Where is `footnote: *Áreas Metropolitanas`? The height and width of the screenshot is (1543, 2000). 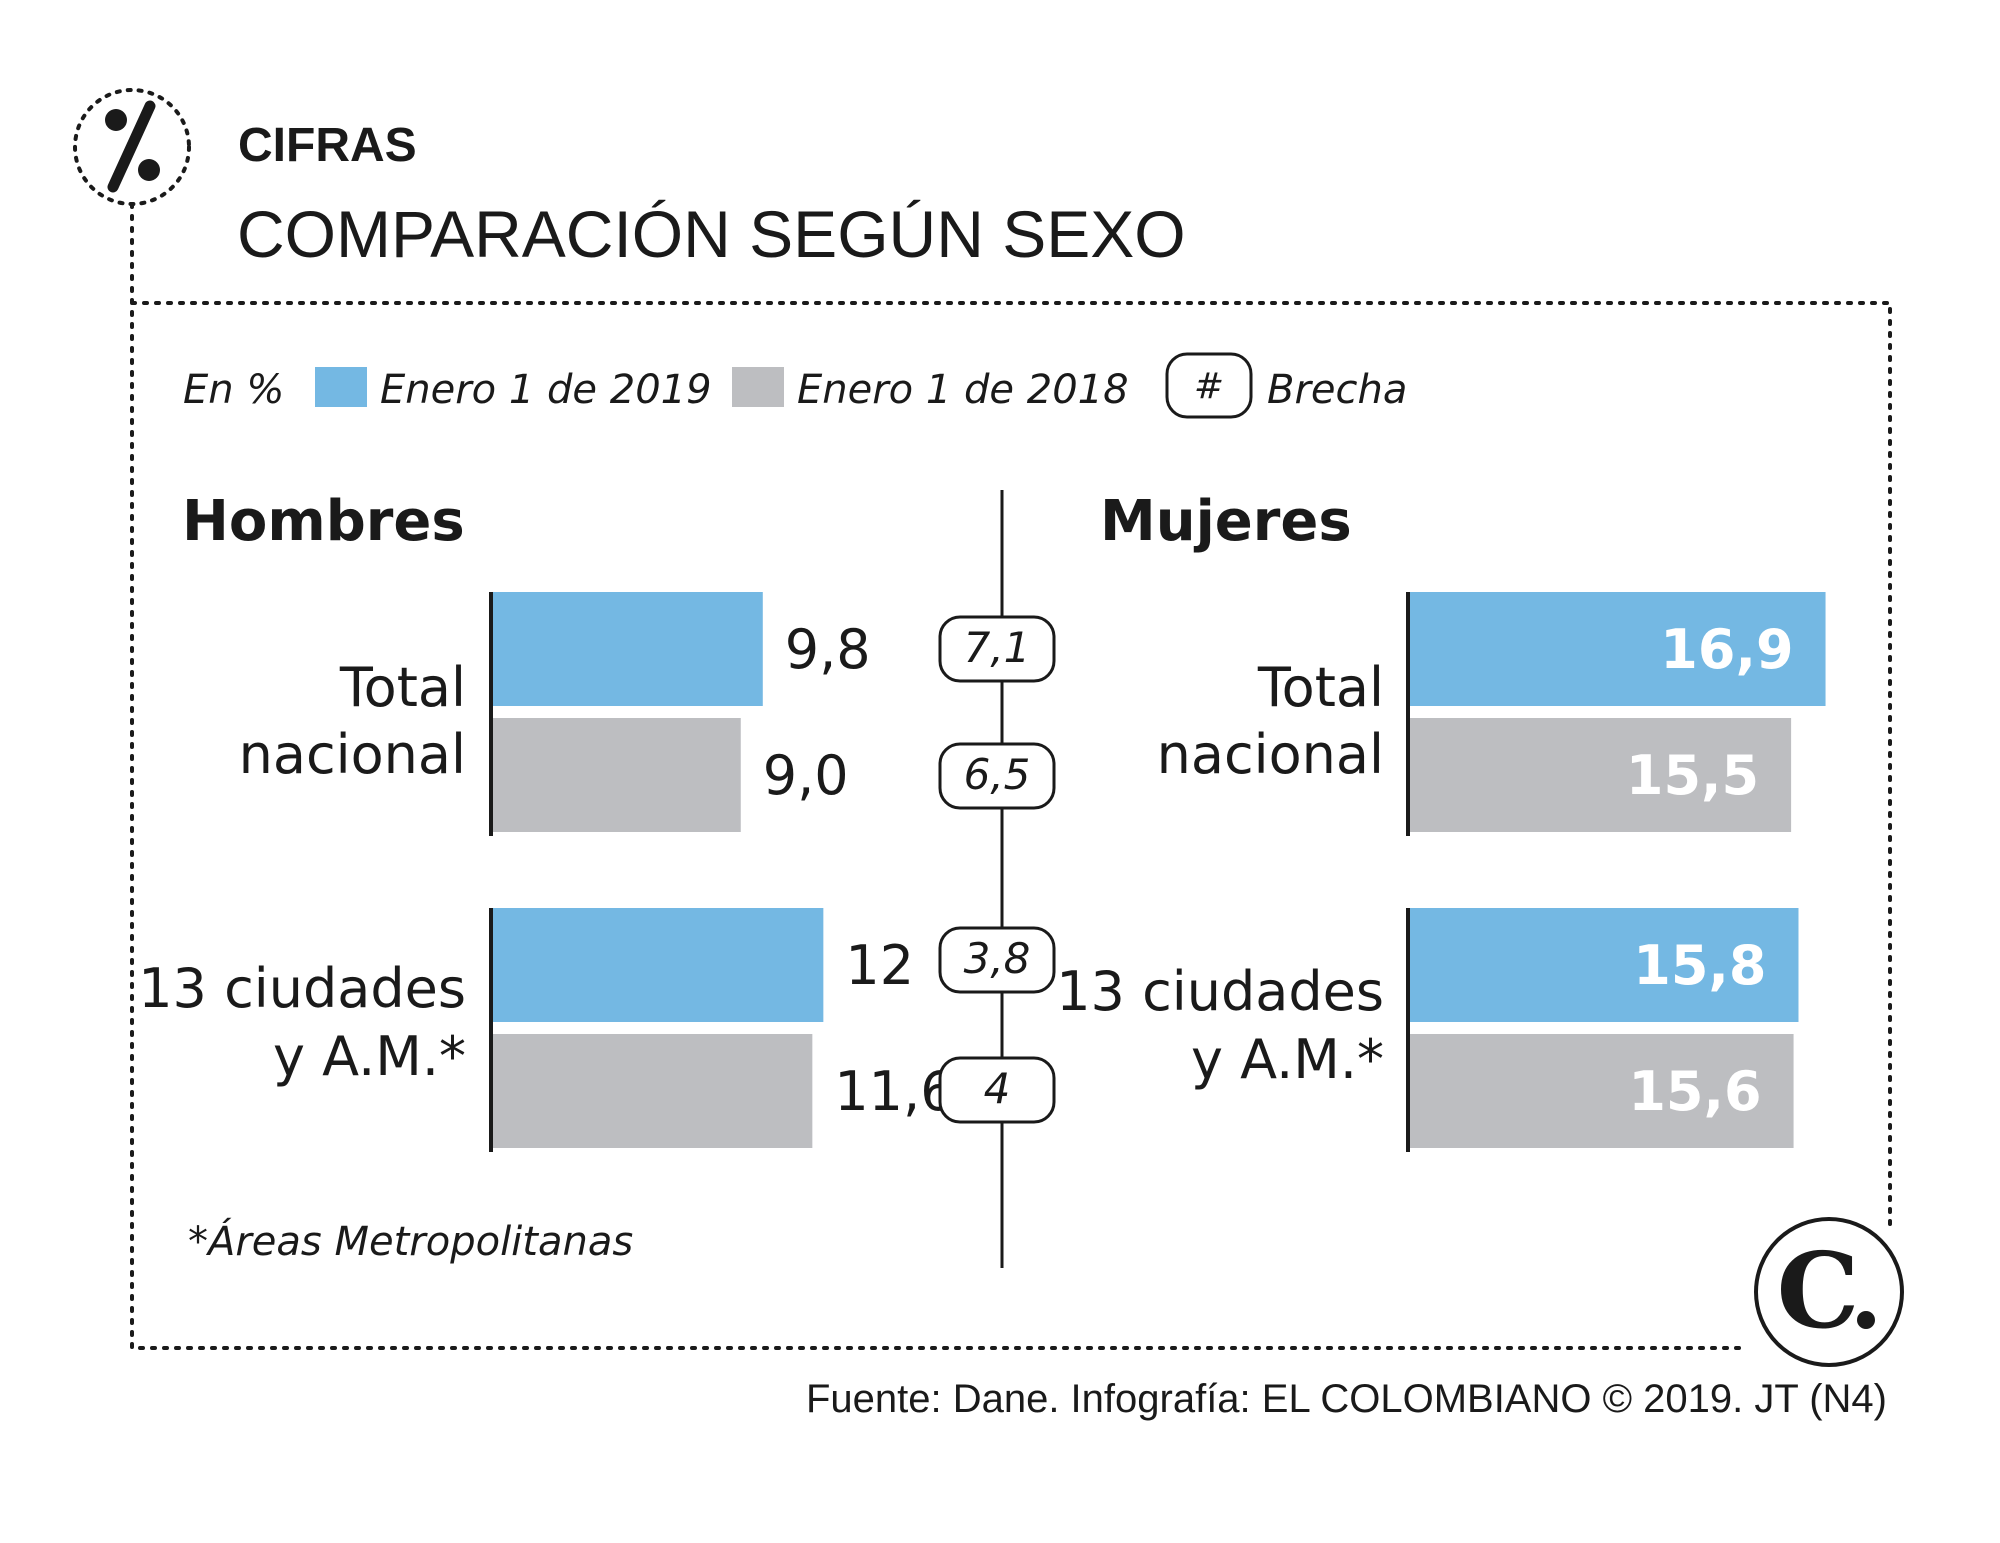
footnote: *Áreas Metropolitanas is located at coordinates (410, 1241).